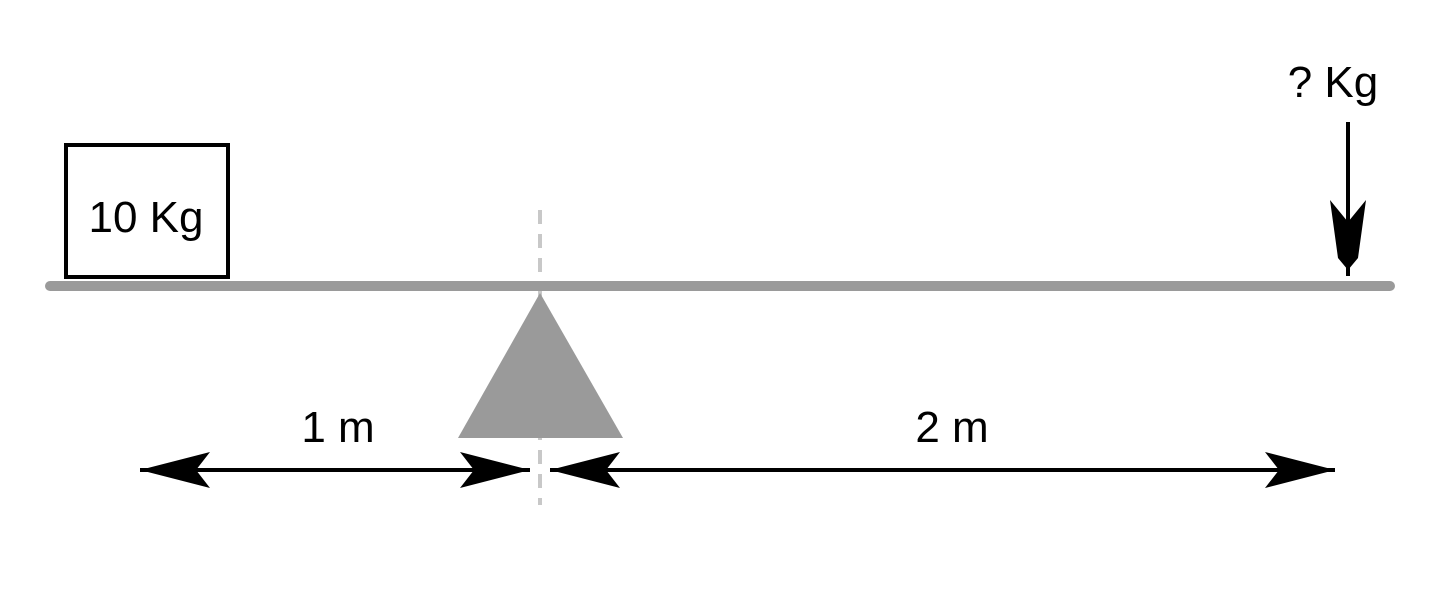 This screenshot has height=603, width=1456. What do you see at coordinates (951, 427) in the screenshot?
I see `right-distance-label: 2 m` at bounding box center [951, 427].